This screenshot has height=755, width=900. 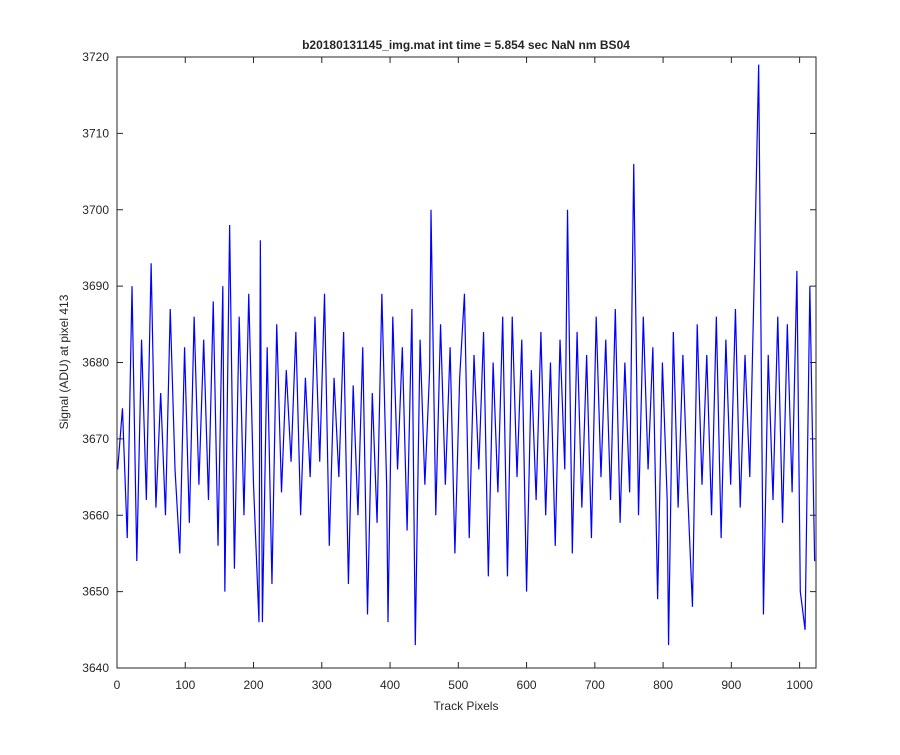 I want to click on x-tick-label: 900, so click(x=731, y=685).